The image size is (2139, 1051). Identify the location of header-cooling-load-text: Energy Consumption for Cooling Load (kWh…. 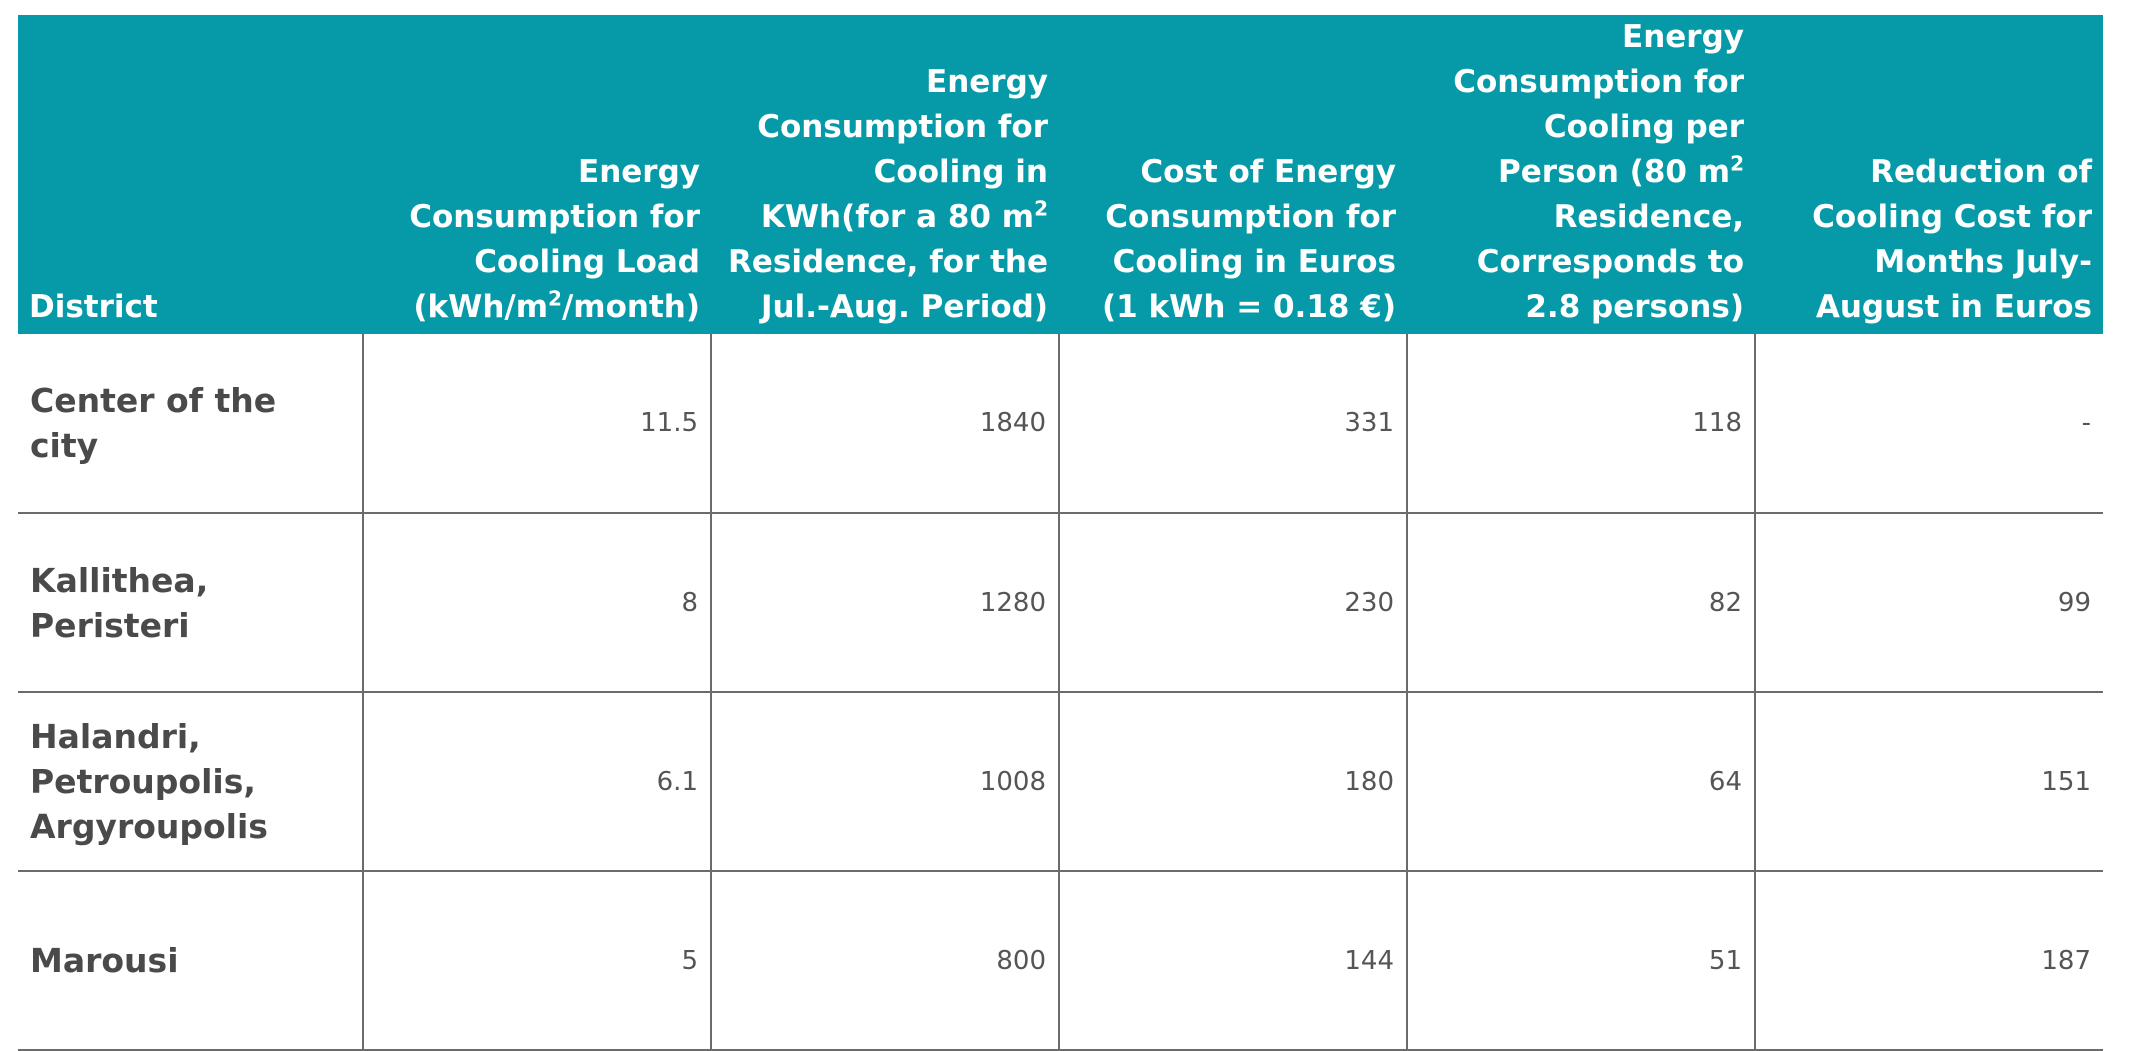
(554, 239).